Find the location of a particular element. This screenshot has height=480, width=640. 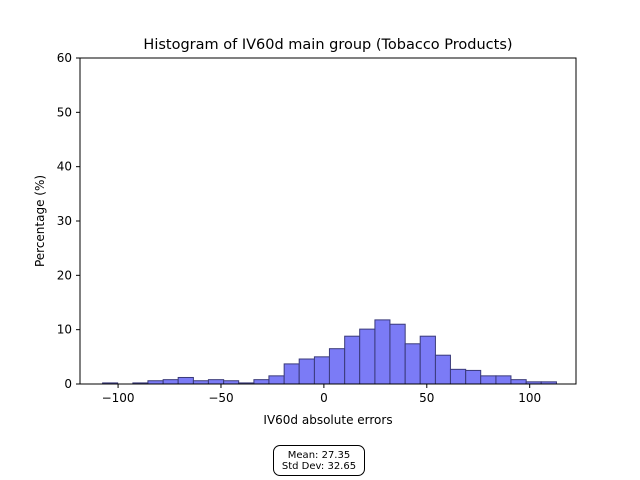

std-text: Std Dev: 32.65 is located at coordinates (319, 466).